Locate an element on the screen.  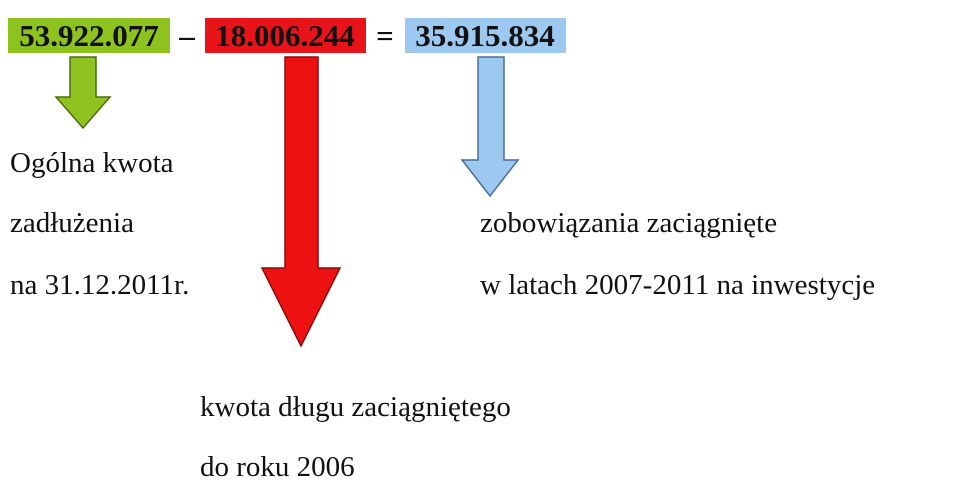
result-box is located at coordinates (485, 35).